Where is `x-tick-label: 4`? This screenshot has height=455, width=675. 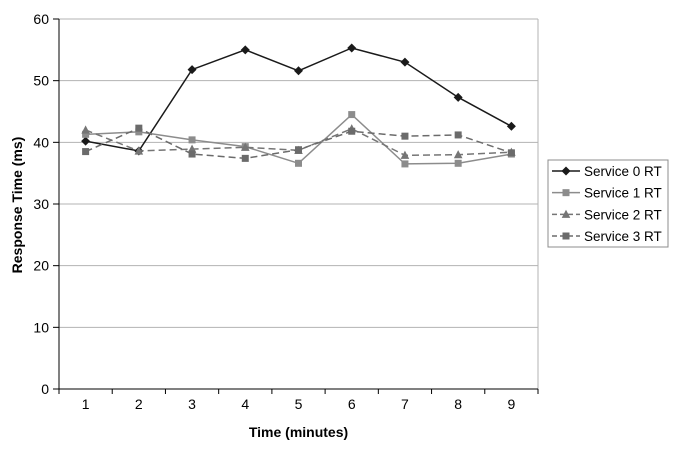 x-tick-label: 4 is located at coordinates (245, 404).